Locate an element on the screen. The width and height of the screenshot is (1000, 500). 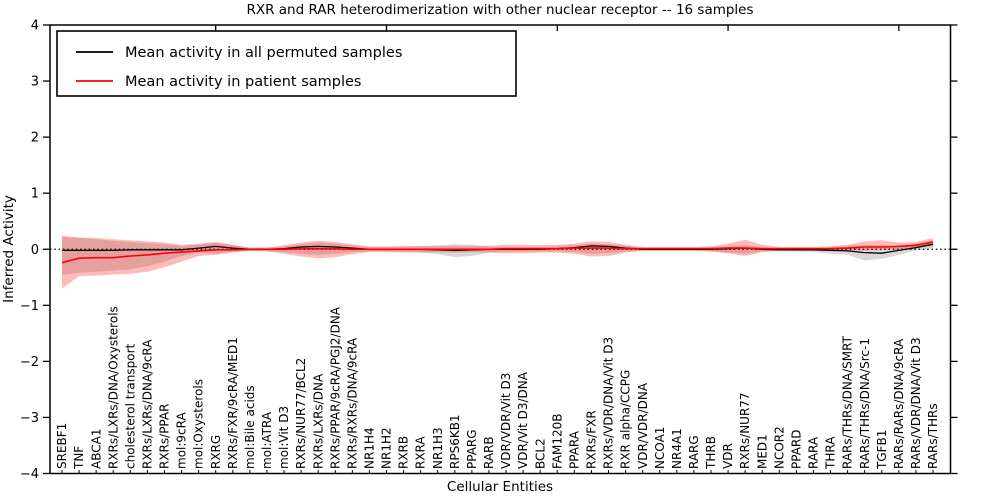
x-category-label: FAM120B is located at coordinates (557, 442).